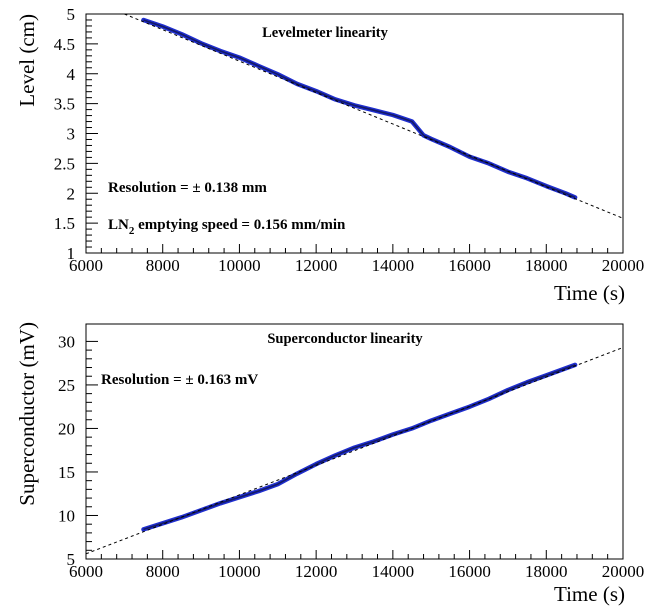 The height and width of the screenshot is (607, 654). What do you see at coordinates (71, 74) in the screenshot?
I see `y-tick-label: 4` at bounding box center [71, 74].